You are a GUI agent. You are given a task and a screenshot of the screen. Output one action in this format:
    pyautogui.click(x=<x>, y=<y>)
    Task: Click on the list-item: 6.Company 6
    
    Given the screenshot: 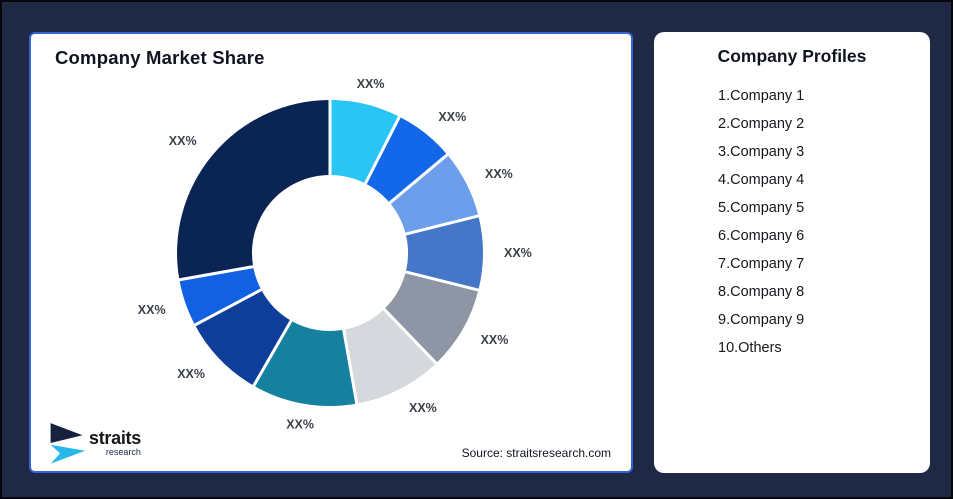 What is the action you would take?
    pyautogui.click(x=761, y=236)
    